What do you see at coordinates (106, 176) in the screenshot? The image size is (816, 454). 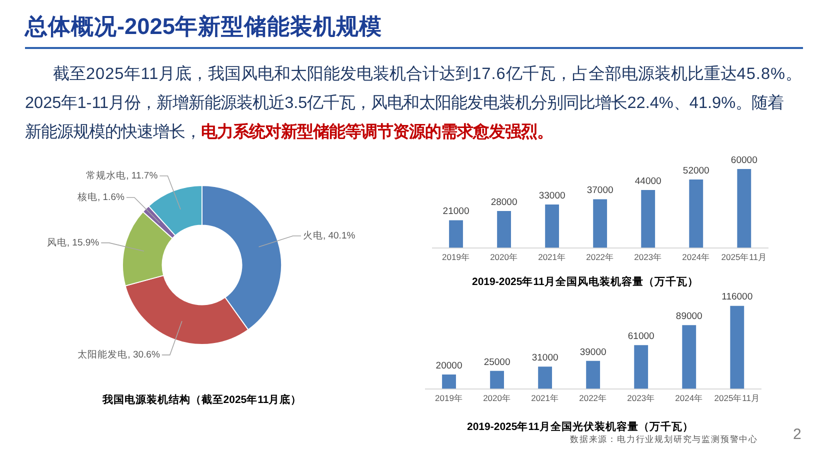 I see `slice-label: 常规水电` at bounding box center [106, 176].